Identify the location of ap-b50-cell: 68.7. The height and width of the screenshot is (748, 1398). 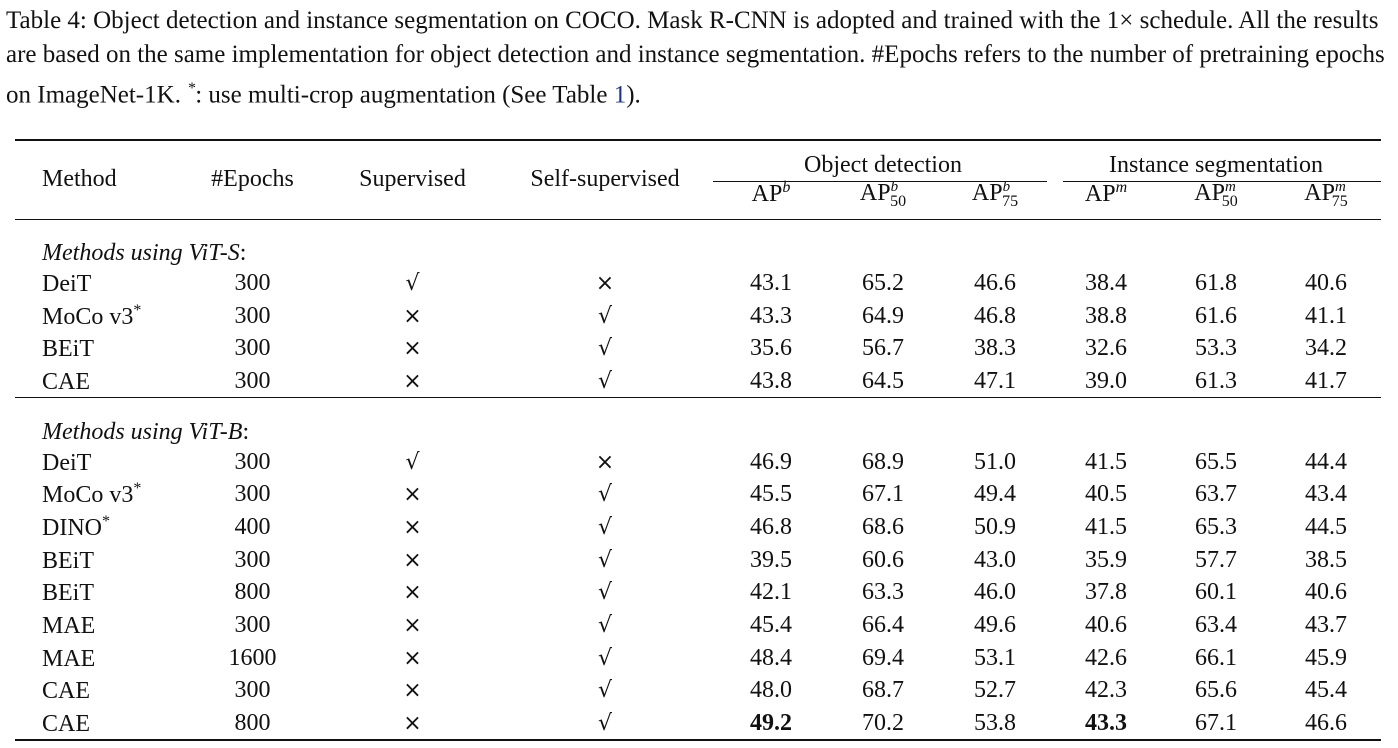
(883, 690).